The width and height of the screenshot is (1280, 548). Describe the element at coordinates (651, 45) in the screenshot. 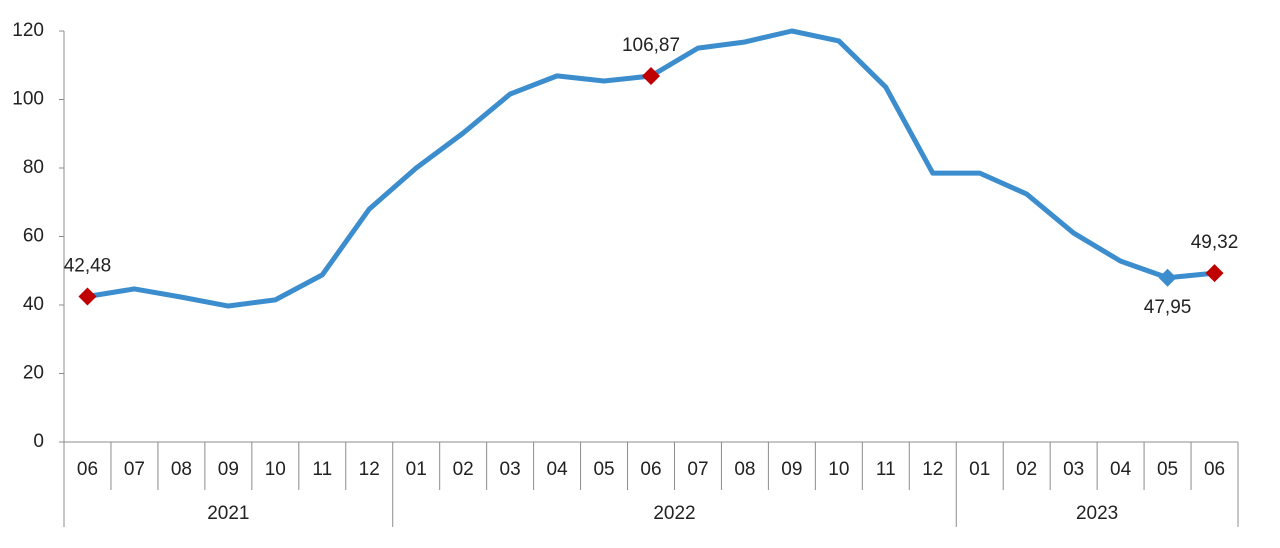

I see `data-label: 106,87` at that location.